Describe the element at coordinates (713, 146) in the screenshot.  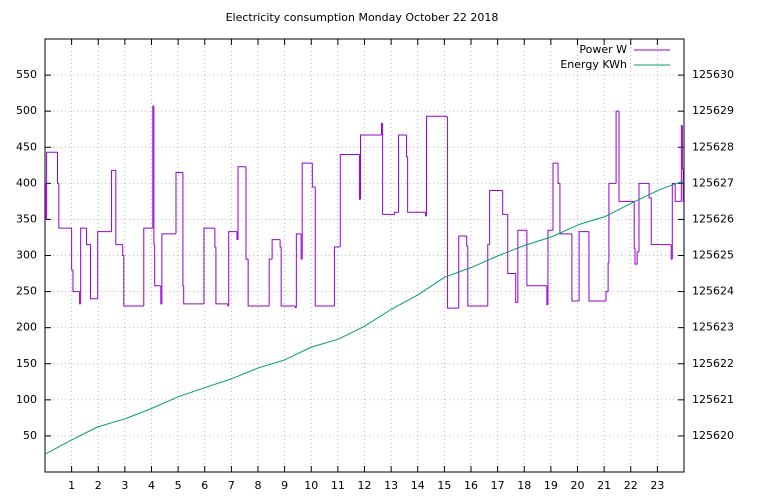
I see `y2-tick-label: 125628` at that location.